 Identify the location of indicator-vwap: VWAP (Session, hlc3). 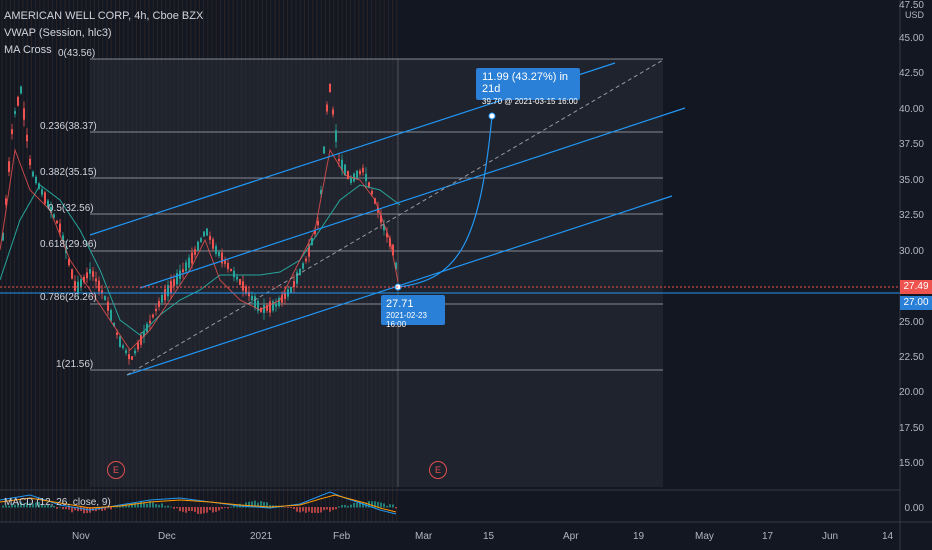
(58, 33).